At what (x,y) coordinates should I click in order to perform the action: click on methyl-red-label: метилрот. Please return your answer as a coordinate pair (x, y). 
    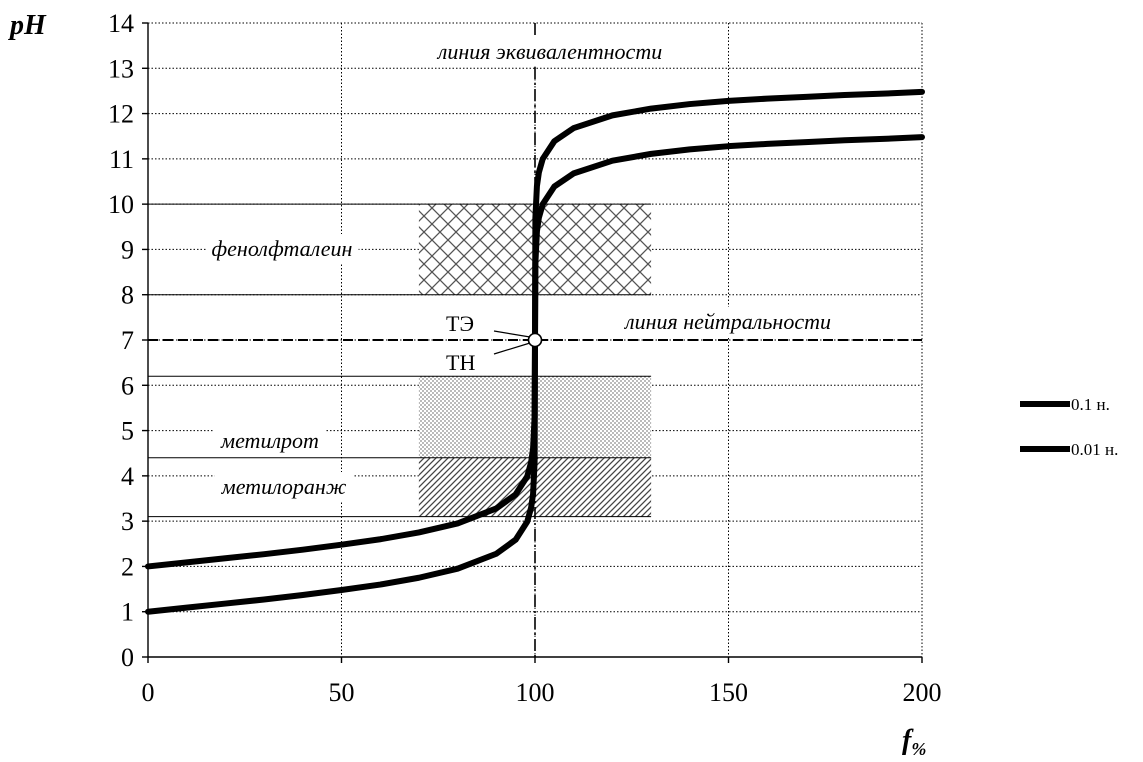
    Looking at the image, I should click on (269, 440).